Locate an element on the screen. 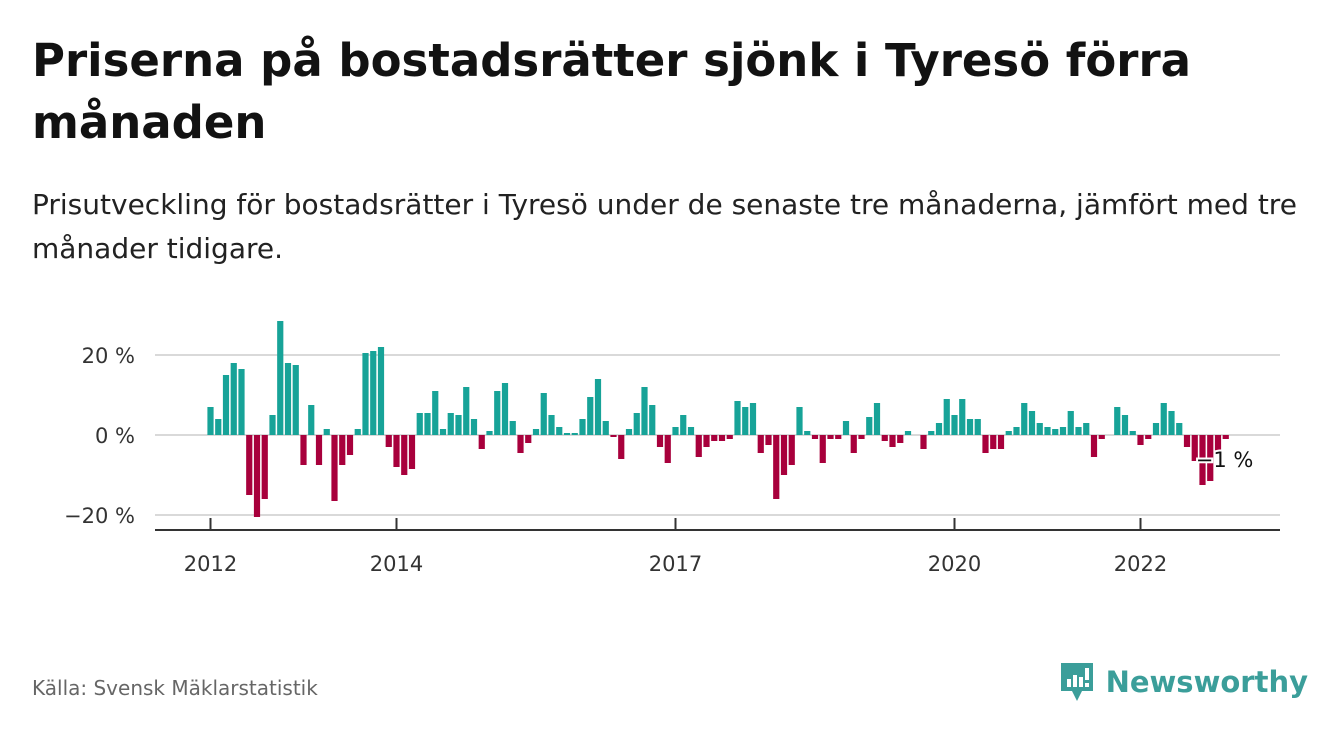 Image resolution: width=1340 pixels, height=734 pixels. x-axis-ticks: 2012 2014 2017 2020 2022 is located at coordinates (675, 547).